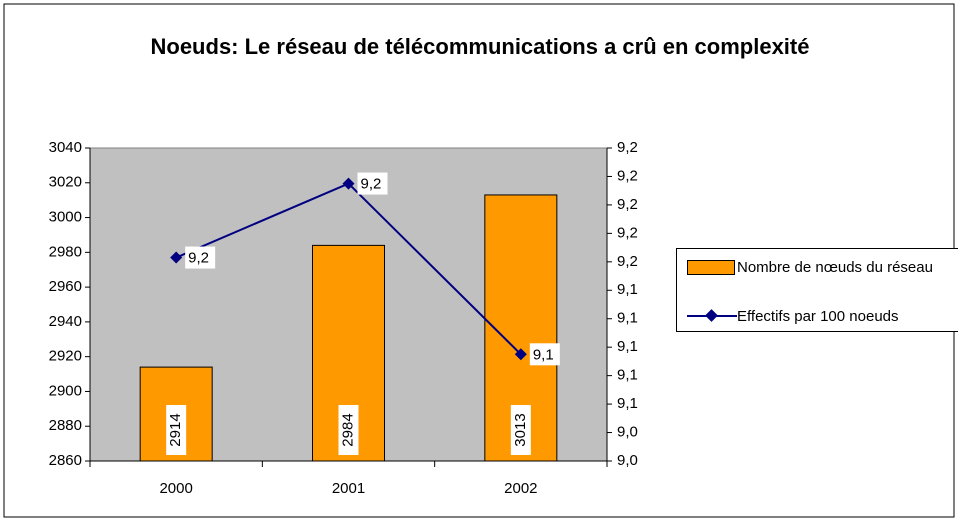 The width and height of the screenshot is (958, 521). What do you see at coordinates (65, 286) in the screenshot?
I see `y-tick-label: 2960` at bounding box center [65, 286].